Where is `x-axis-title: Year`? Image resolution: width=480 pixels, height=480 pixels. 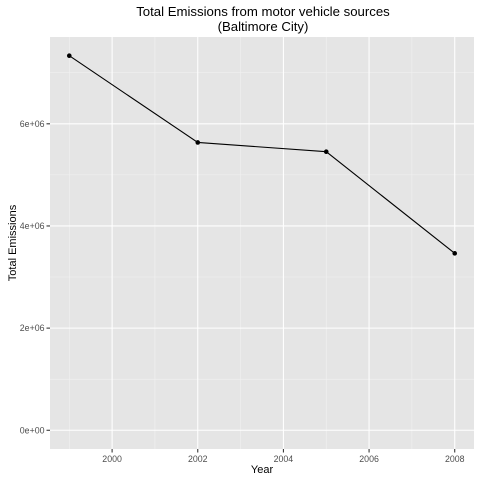 x-axis-title: Year is located at coordinates (262, 470).